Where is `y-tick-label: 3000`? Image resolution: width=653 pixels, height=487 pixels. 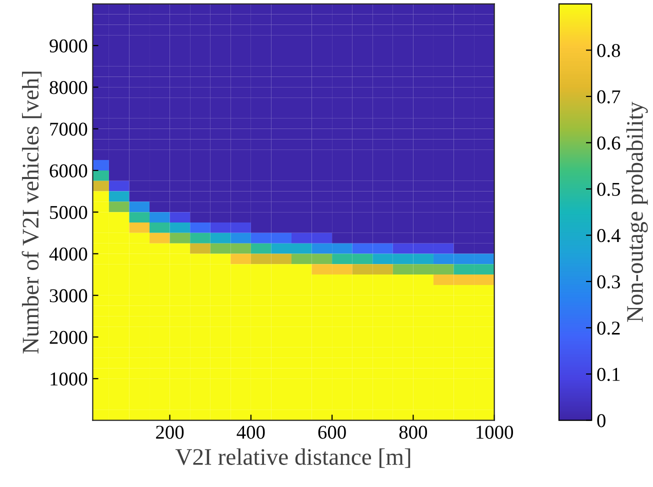 y-tick-label: 3000 is located at coordinates (69, 295).